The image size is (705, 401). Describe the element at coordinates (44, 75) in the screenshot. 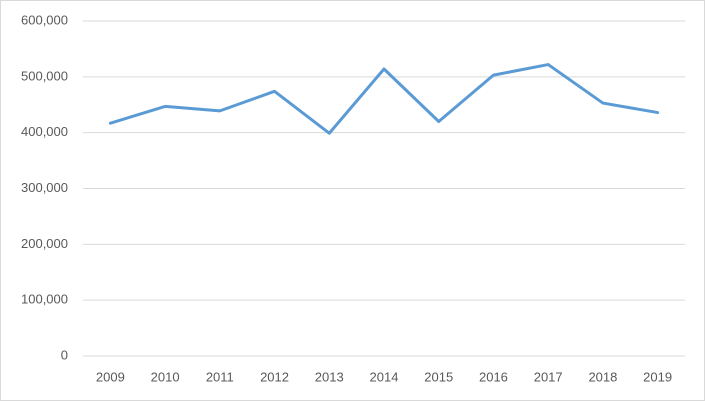

I see `y-tick-label: 500,000` at that location.